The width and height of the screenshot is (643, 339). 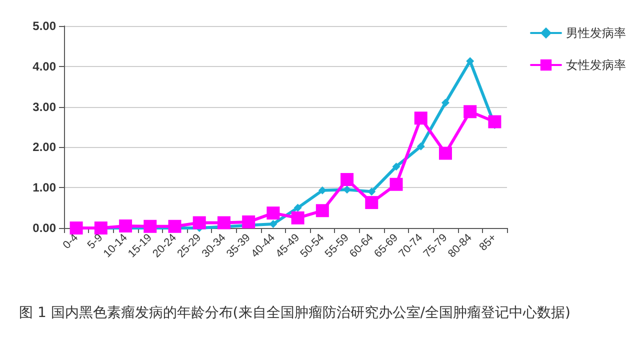 What do you see at coordinates (488, 243) in the screenshot?
I see `x-tick-label: 85+` at bounding box center [488, 243].